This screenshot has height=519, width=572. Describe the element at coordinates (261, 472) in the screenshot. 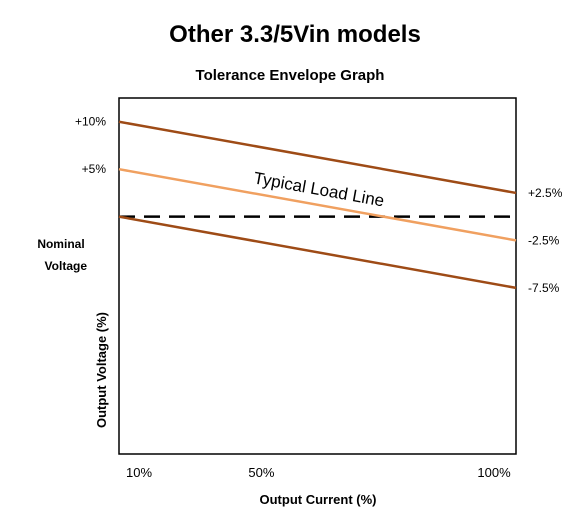

I see `x-tick-label: 50%` at that location.